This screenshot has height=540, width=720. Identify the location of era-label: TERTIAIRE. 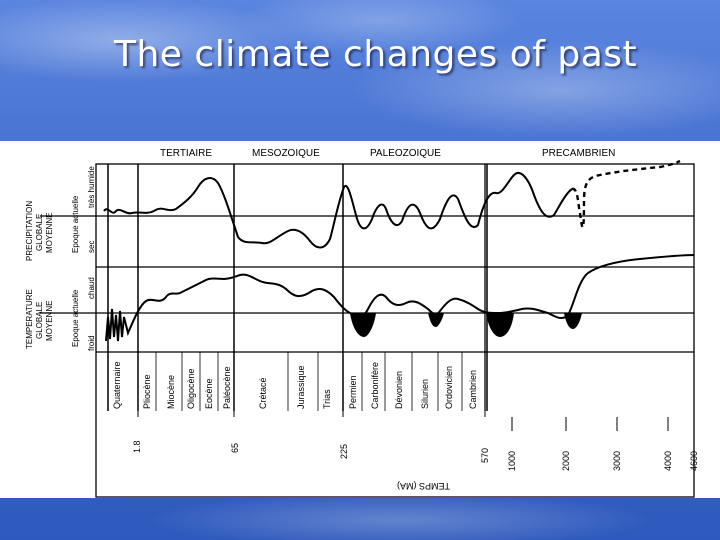
(186, 153).